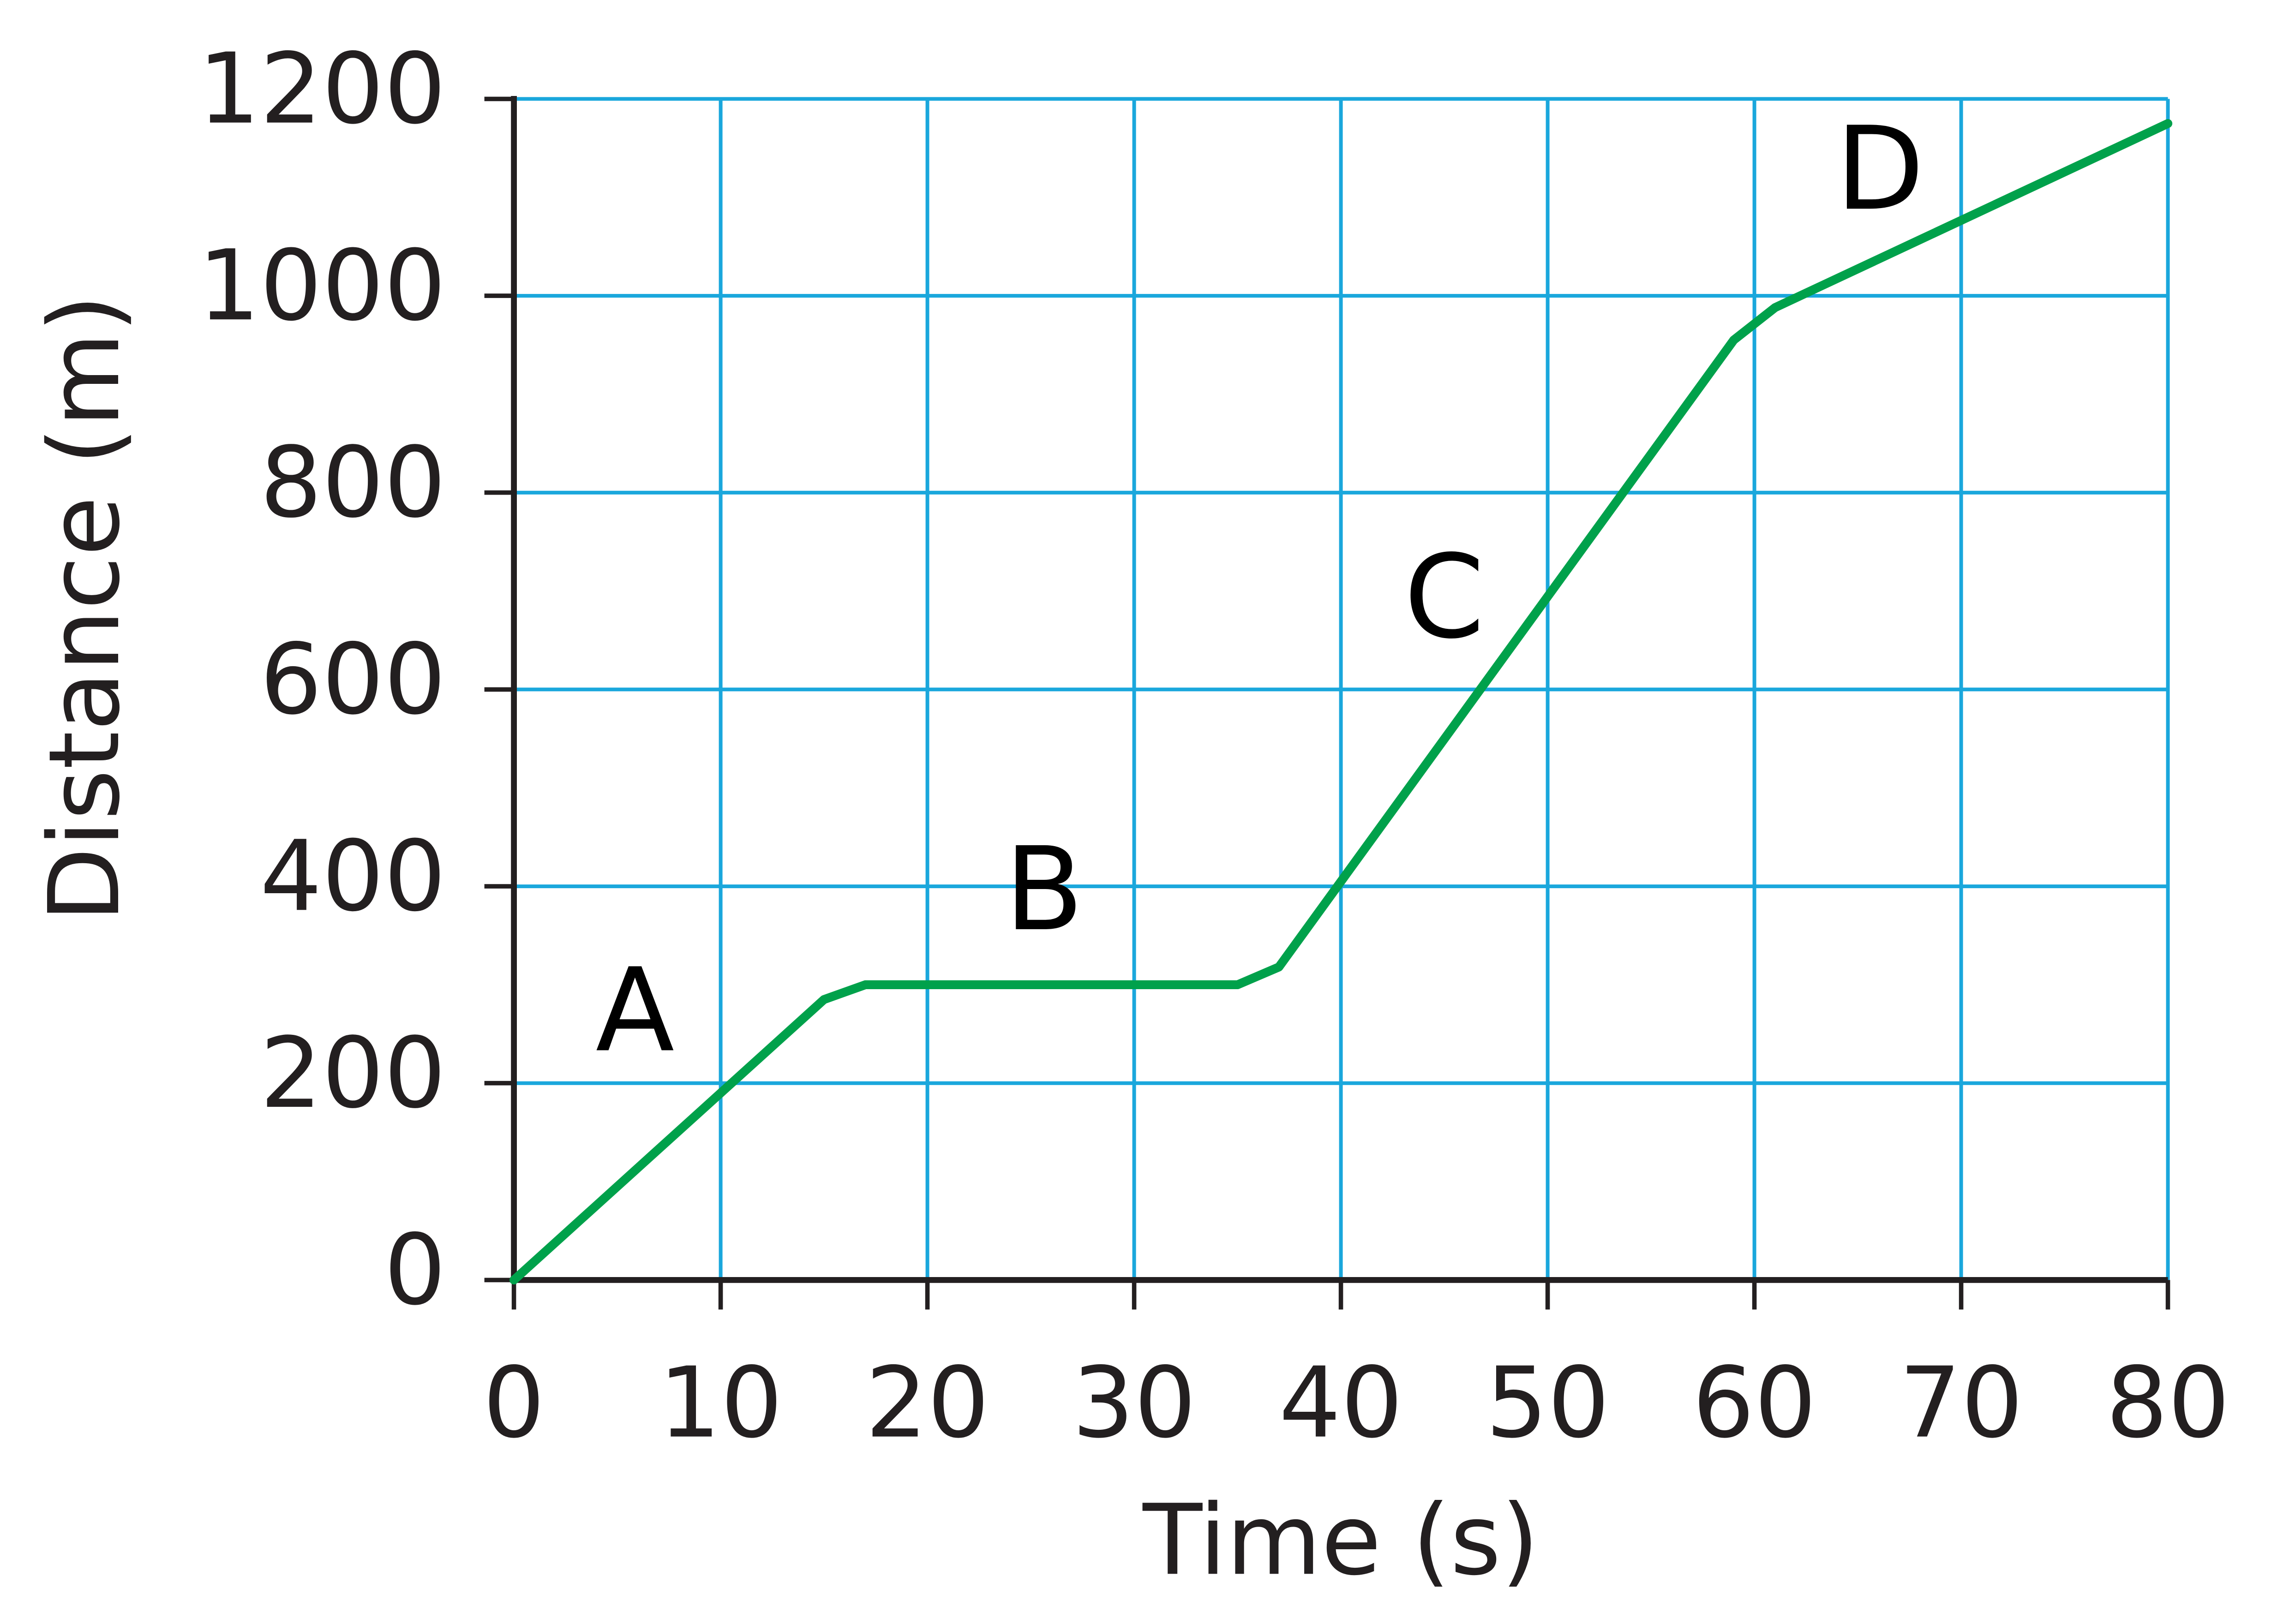 This screenshot has height=1624, width=2289. I want to click on x-tick-label: 40, so click(1341, 1403).